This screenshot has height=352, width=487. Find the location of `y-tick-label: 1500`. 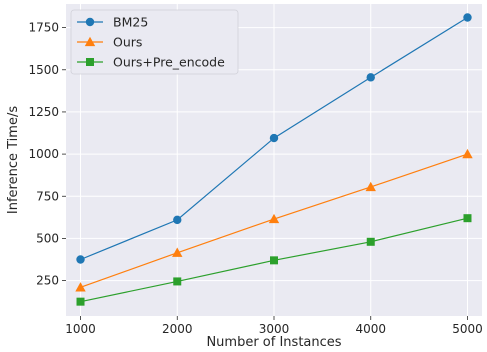

y-tick-label: 1500 is located at coordinates (43, 70).